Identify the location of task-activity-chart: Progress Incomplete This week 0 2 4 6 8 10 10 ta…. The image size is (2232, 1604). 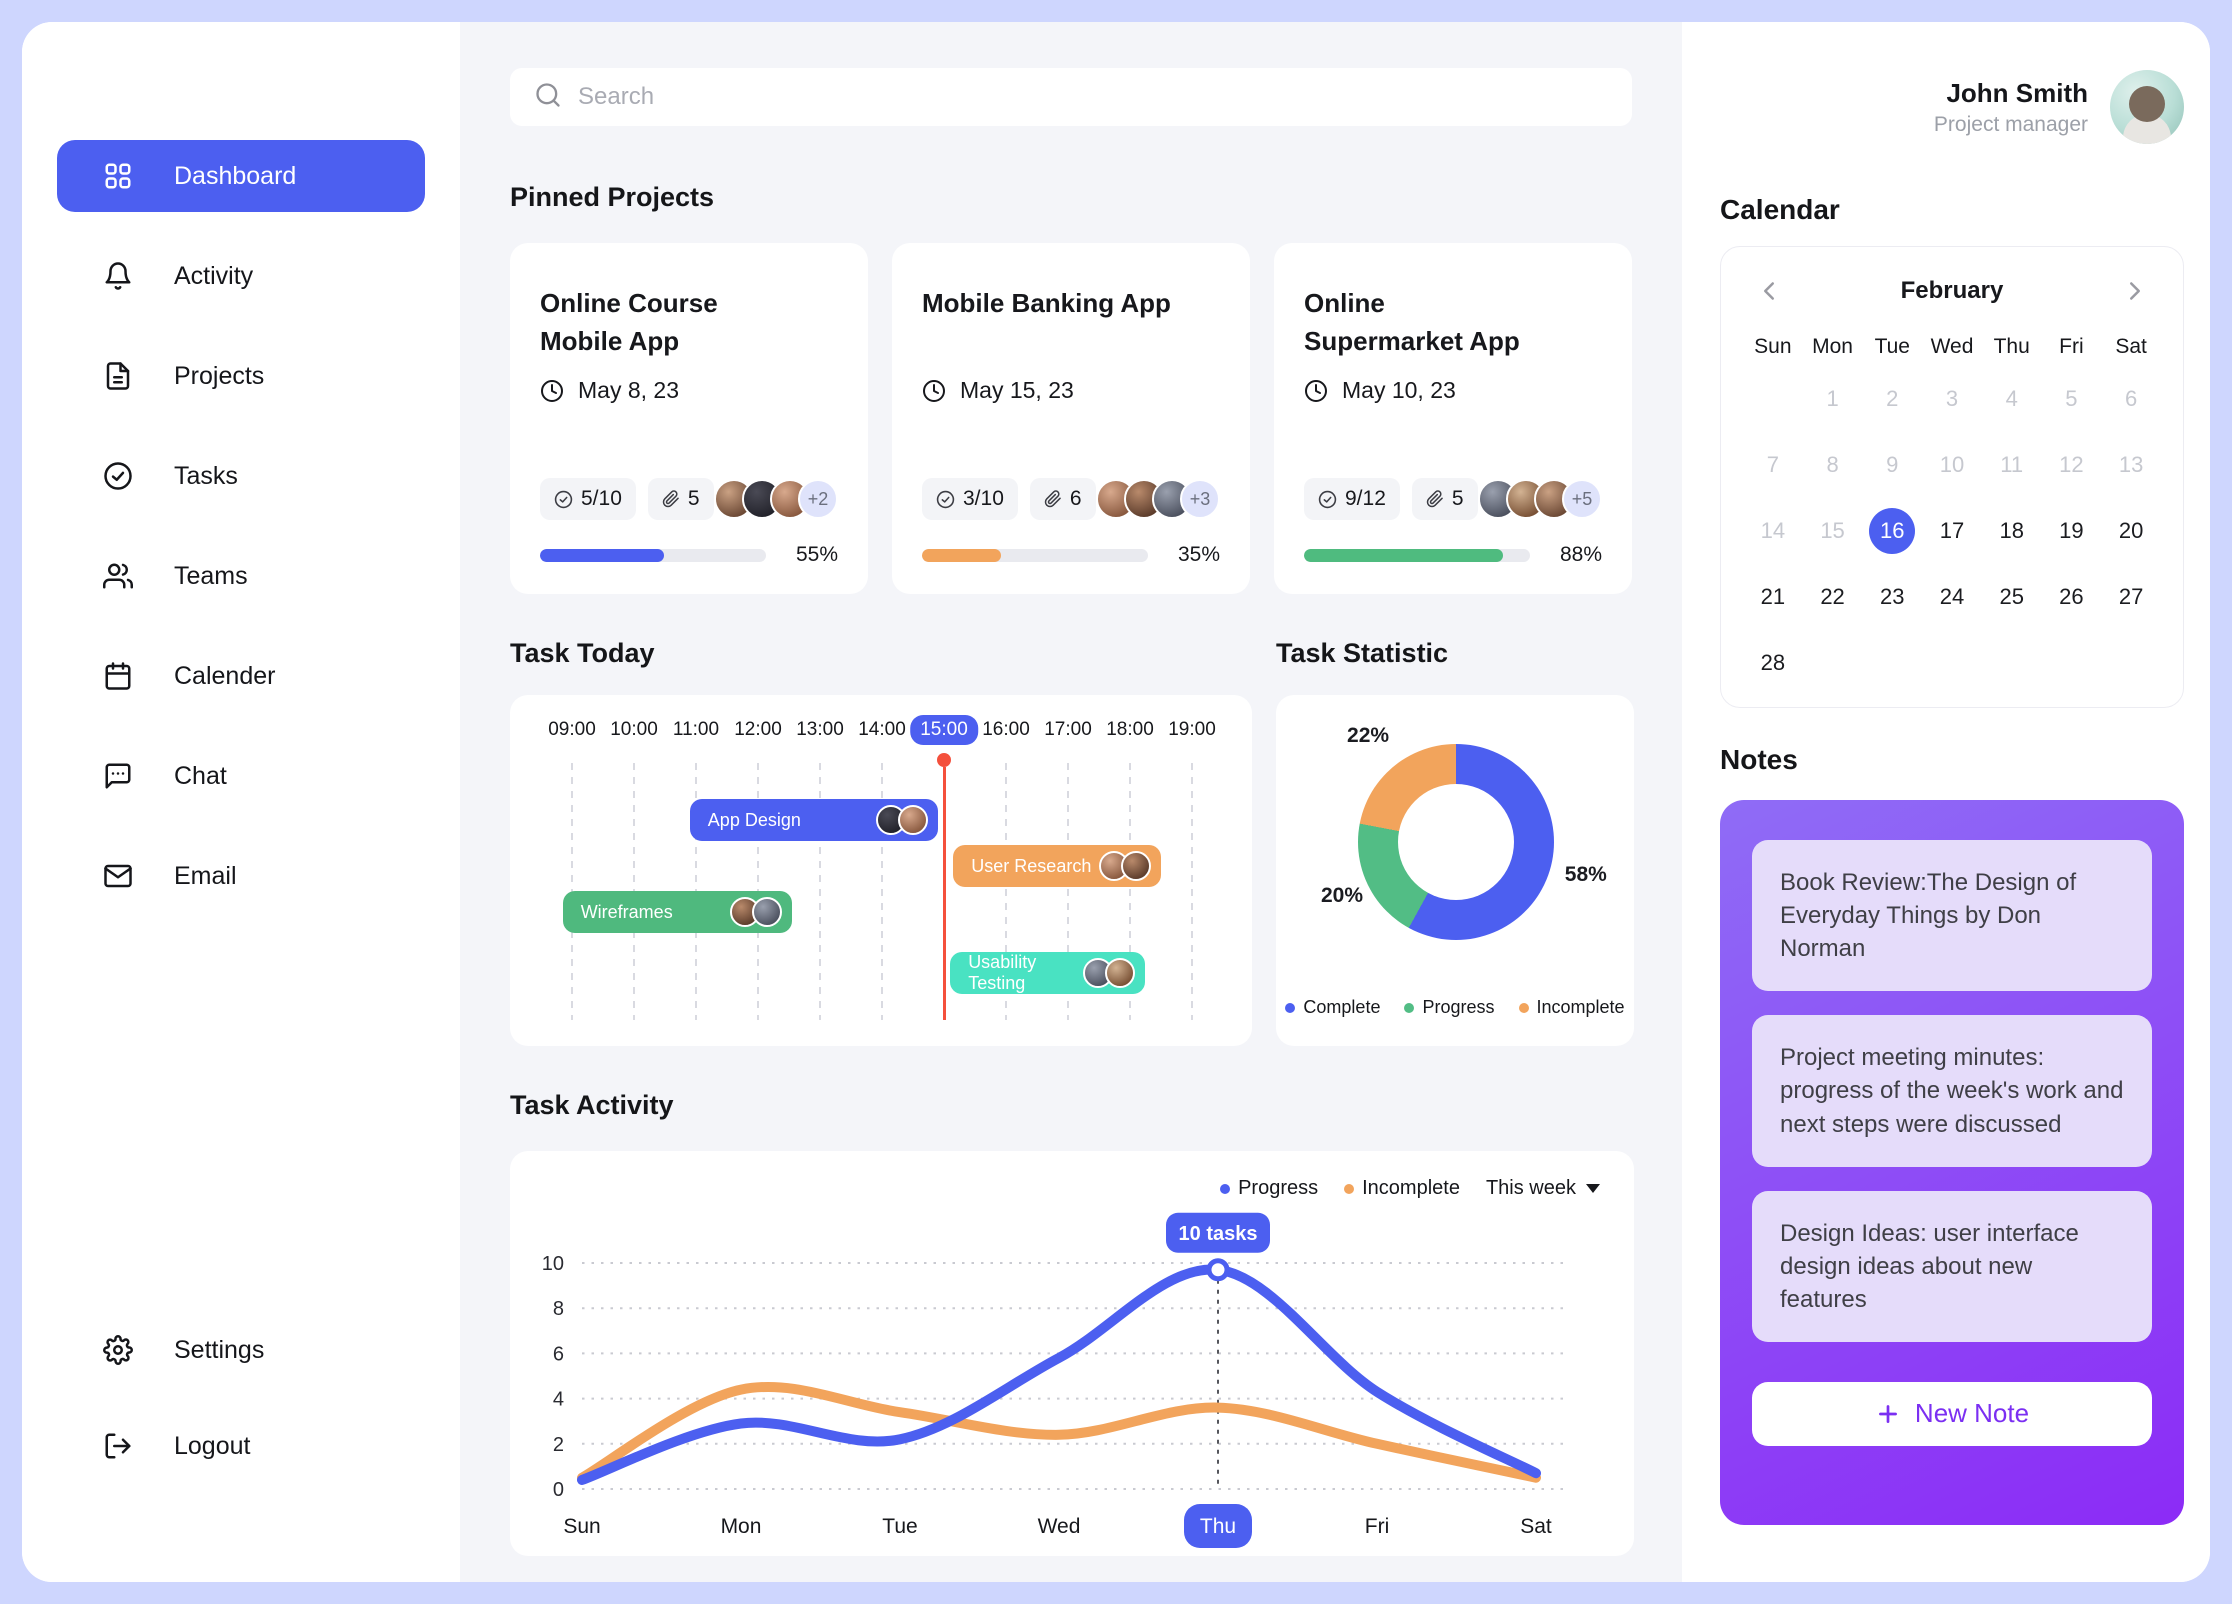
(1072, 1353).